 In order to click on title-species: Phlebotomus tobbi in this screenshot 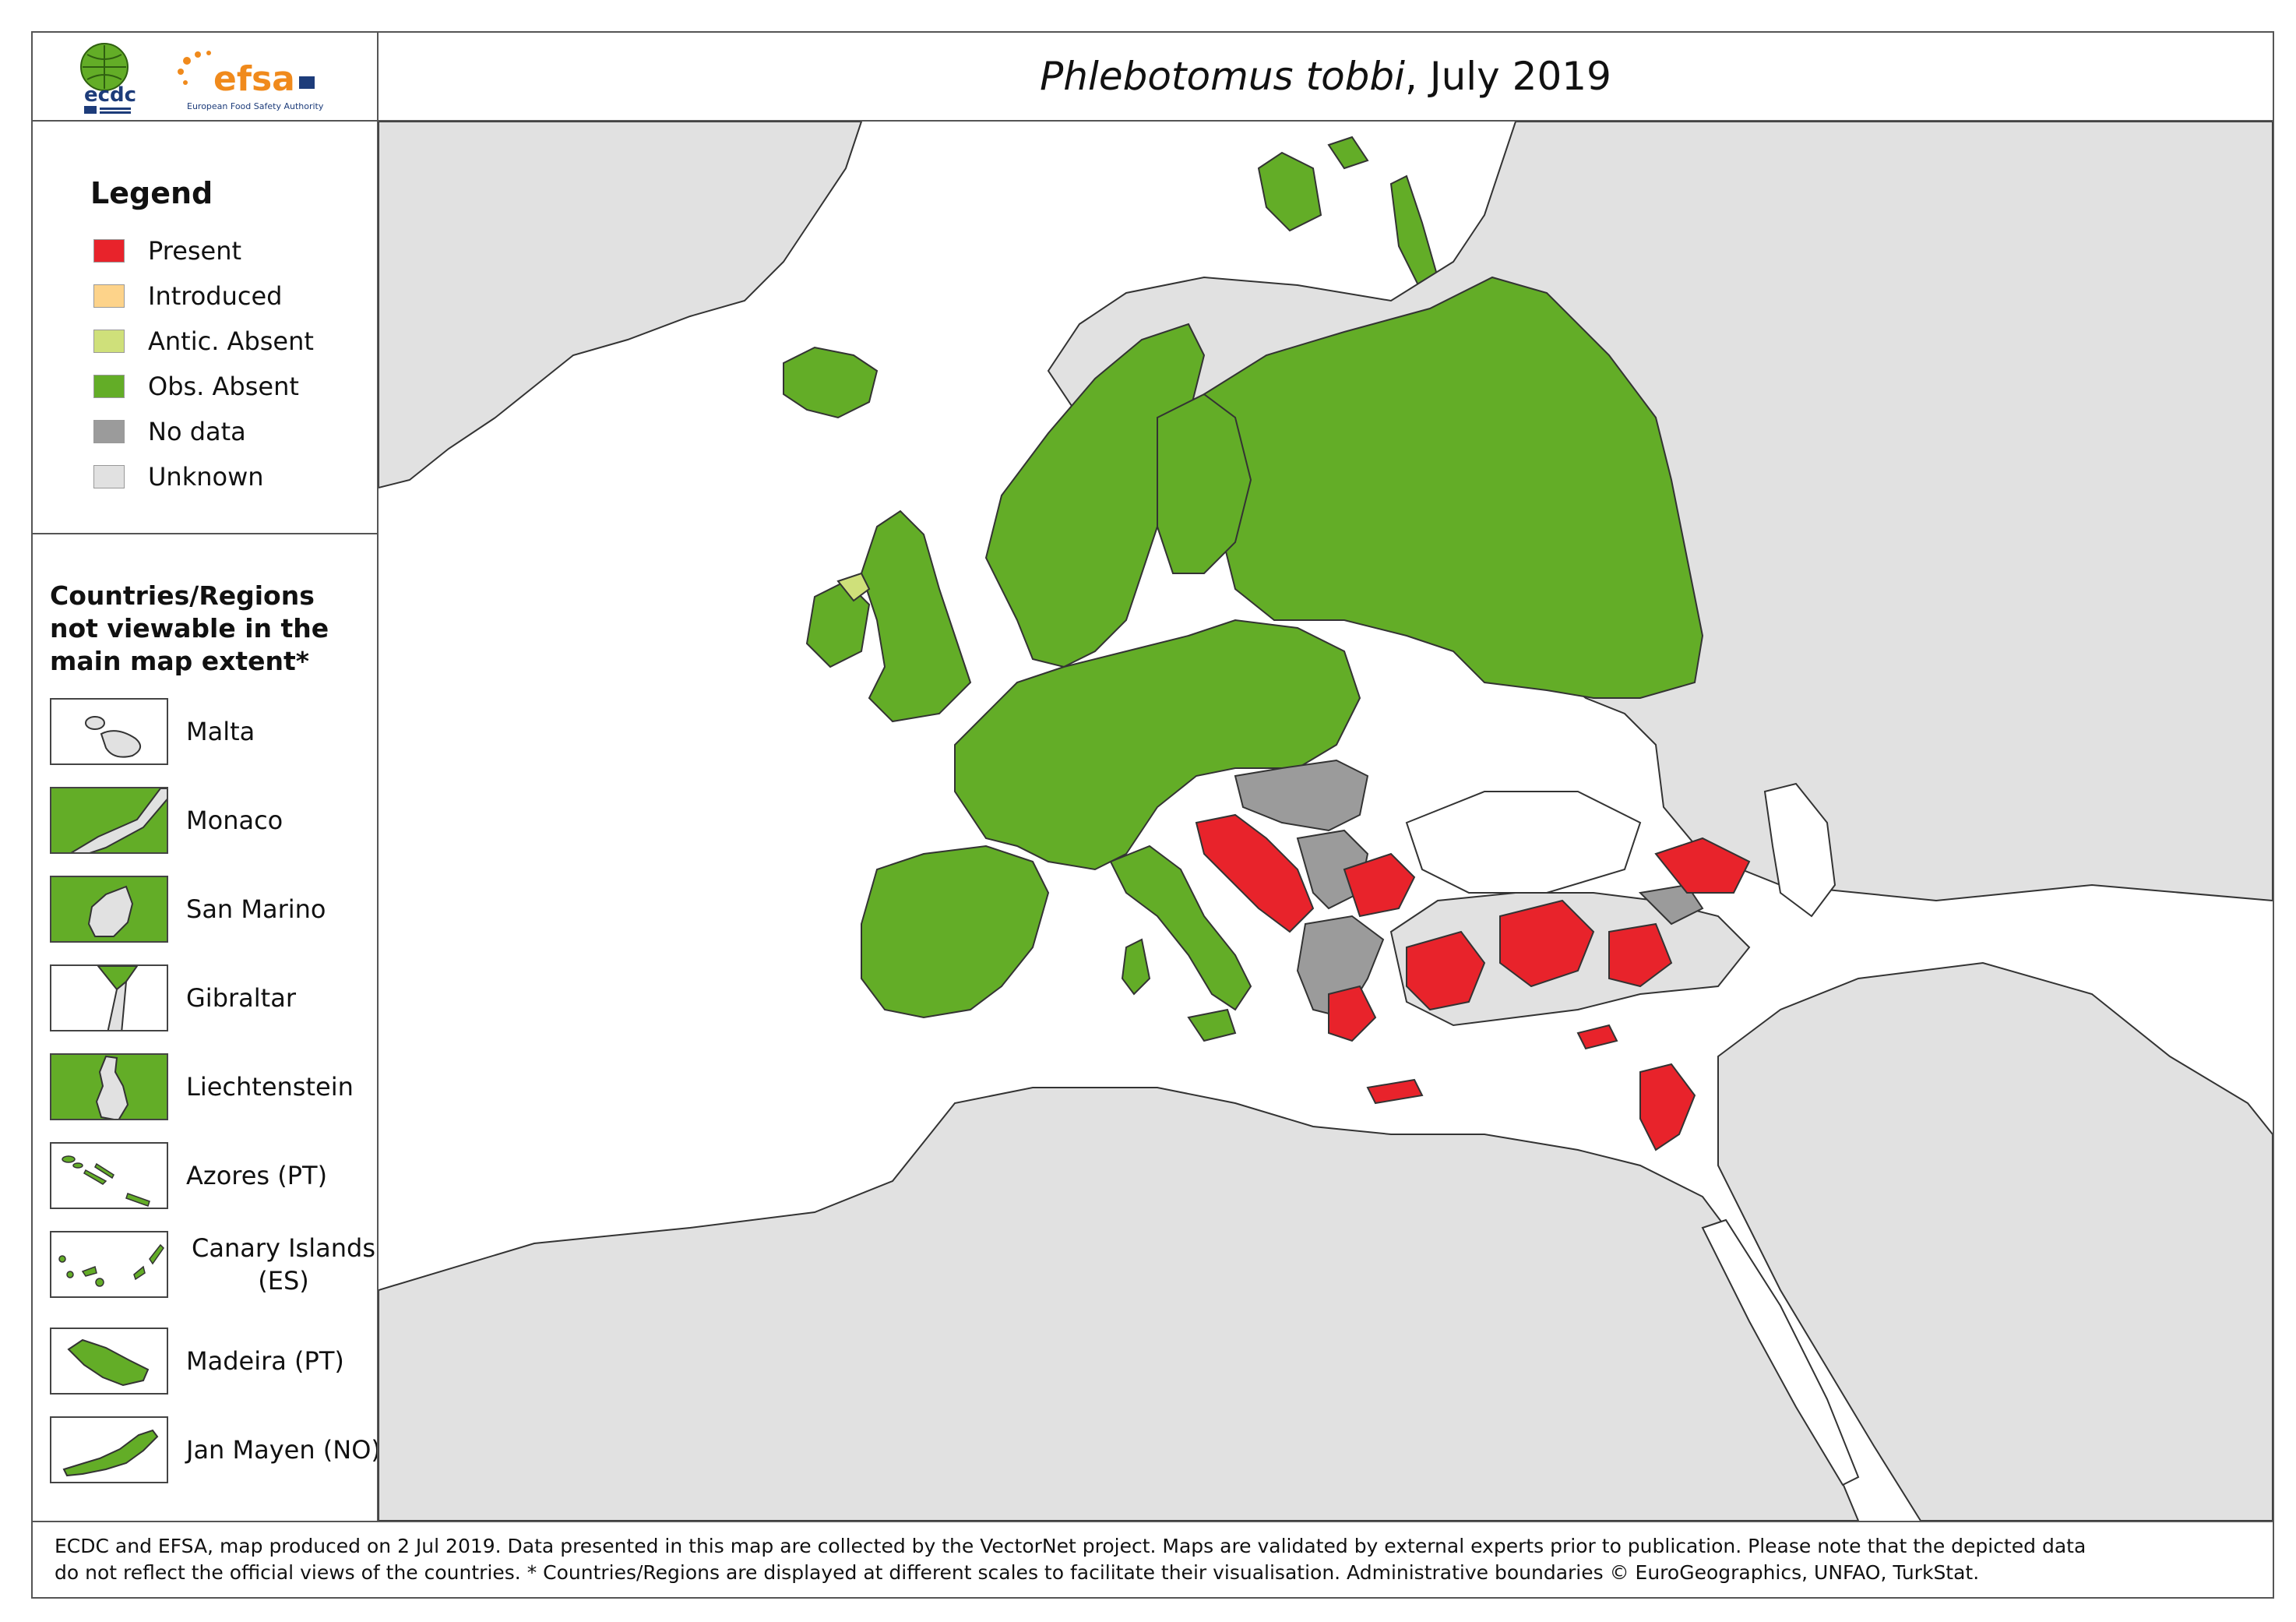, I will do `click(1223, 76)`.